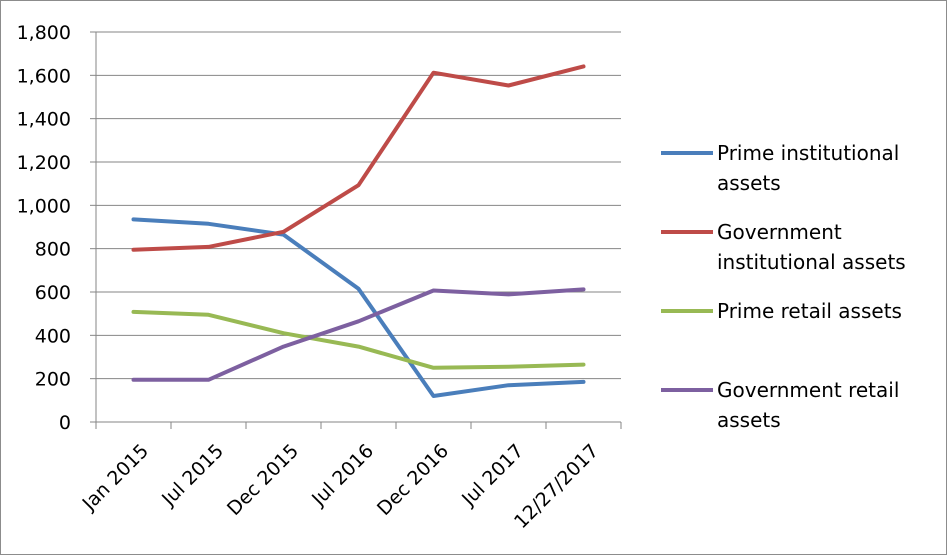  What do you see at coordinates (809, 311) in the screenshot?
I see `legend-label: Prime retail assets` at bounding box center [809, 311].